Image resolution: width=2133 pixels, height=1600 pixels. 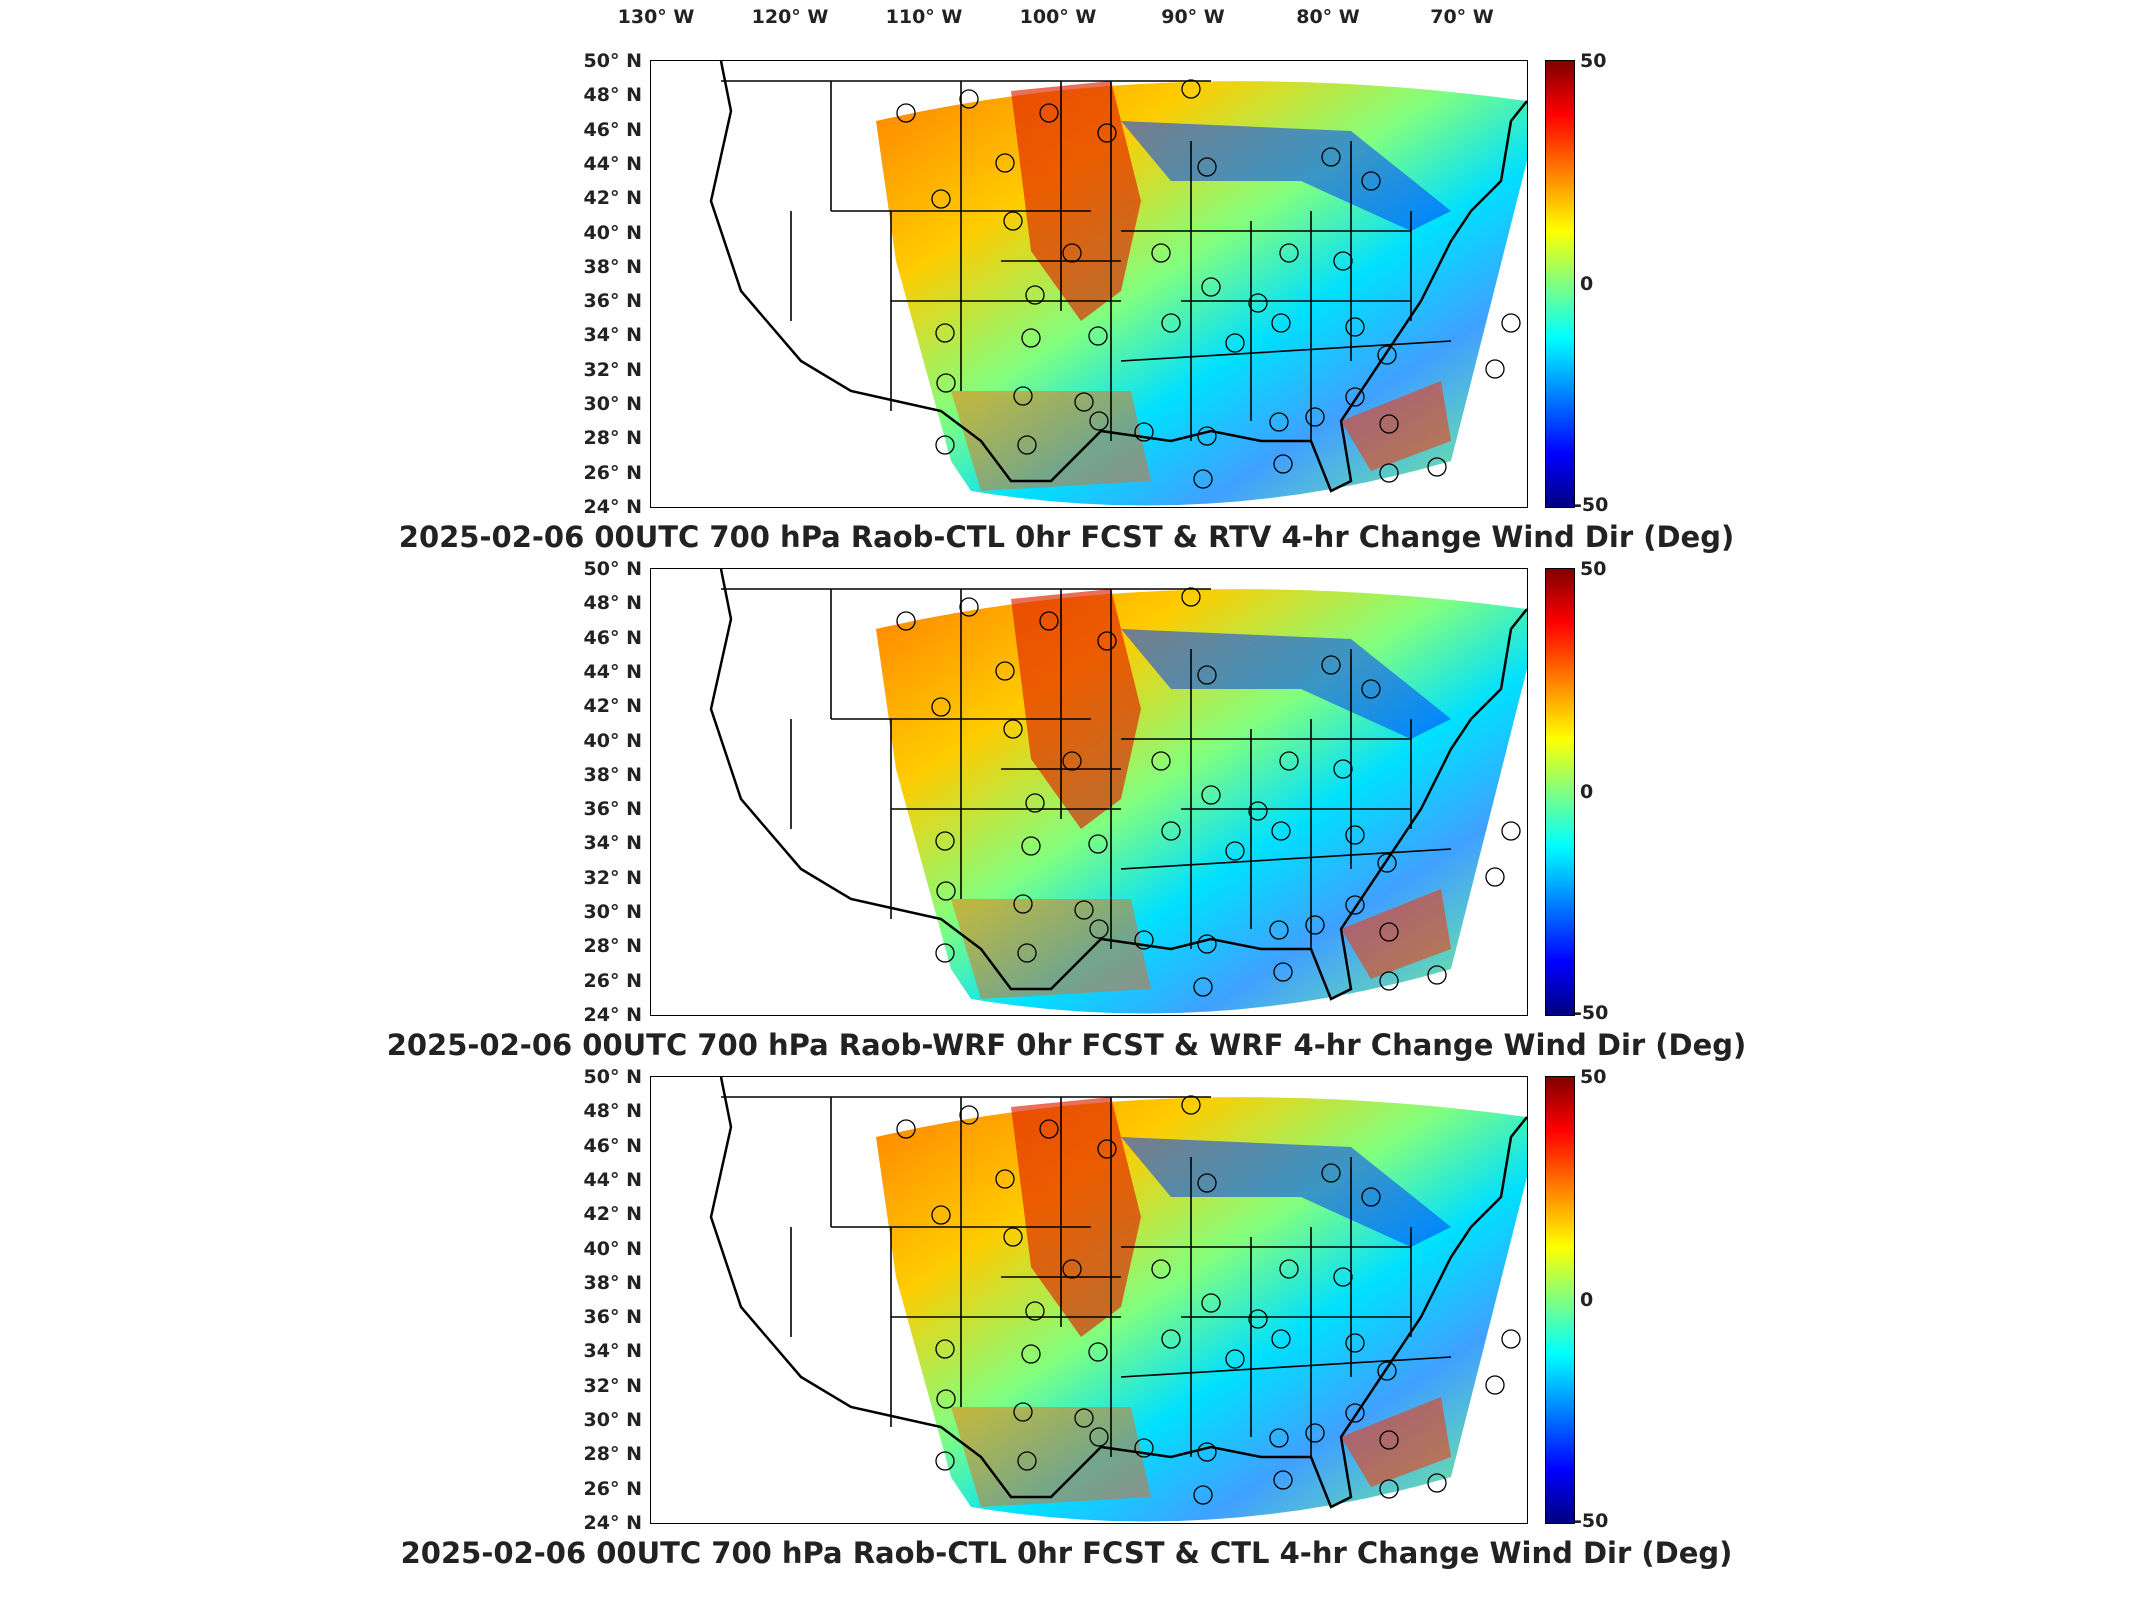 I want to click on lon-label: 100° W, so click(x=1058, y=17).